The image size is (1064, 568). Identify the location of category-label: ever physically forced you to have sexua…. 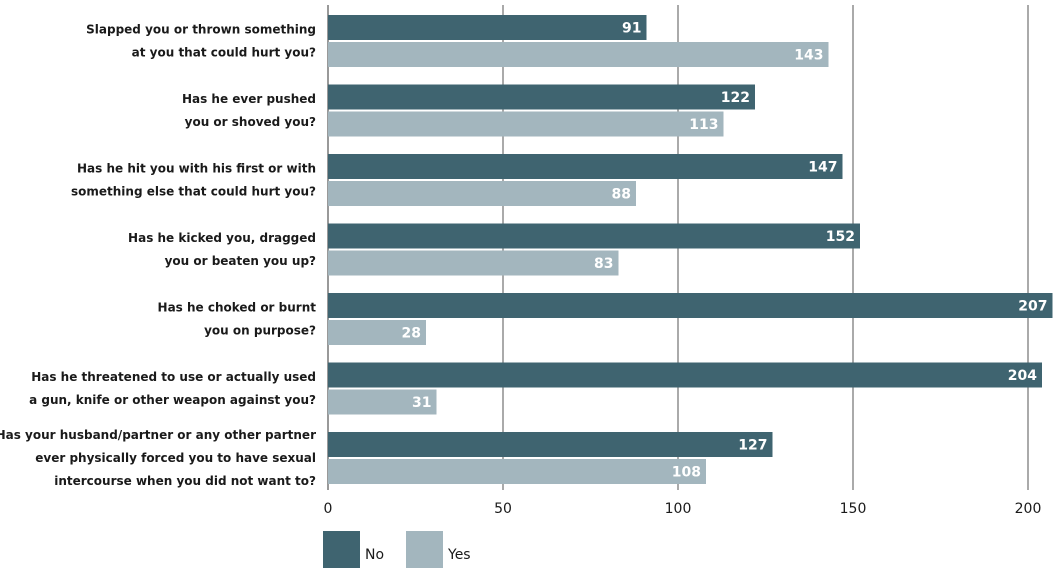
(175, 458).